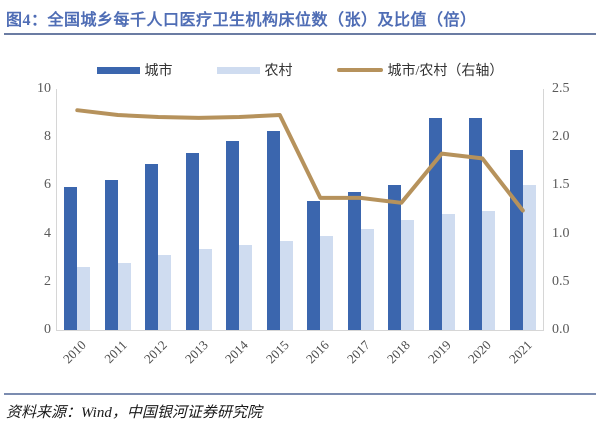 The width and height of the screenshot is (600, 431). What do you see at coordinates (480, 352) in the screenshot?
I see `x-axis-tick-label: 2020` at bounding box center [480, 352].